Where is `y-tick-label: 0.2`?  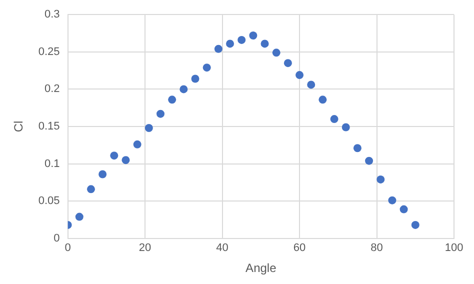
y-tick-label: 0.2 is located at coordinates (52, 89).